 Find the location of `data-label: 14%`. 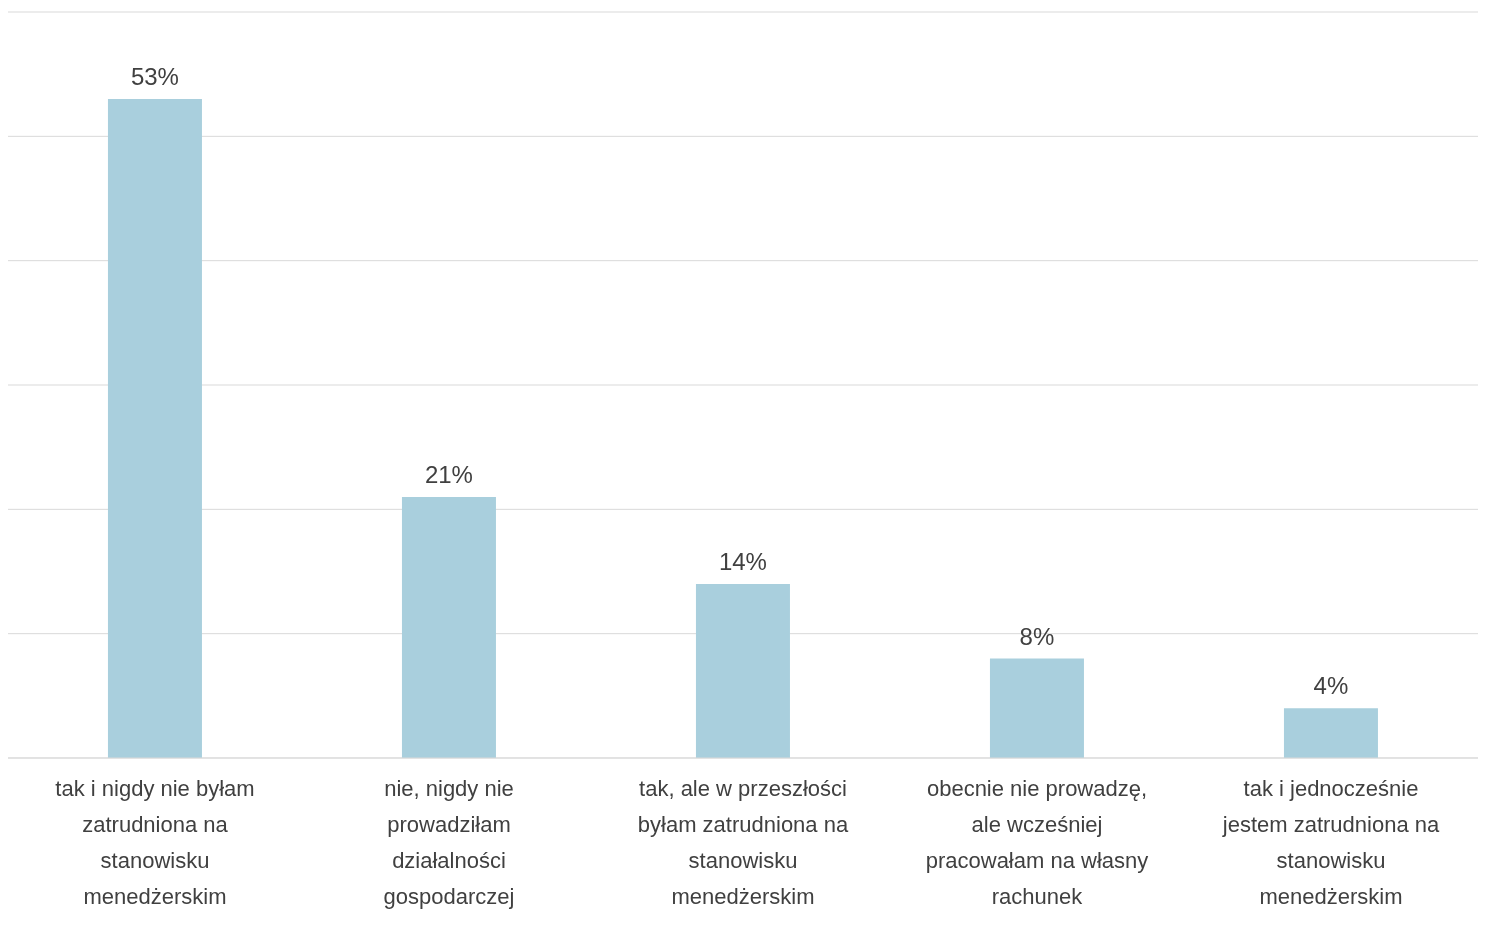

data-label: 14% is located at coordinates (742, 561).